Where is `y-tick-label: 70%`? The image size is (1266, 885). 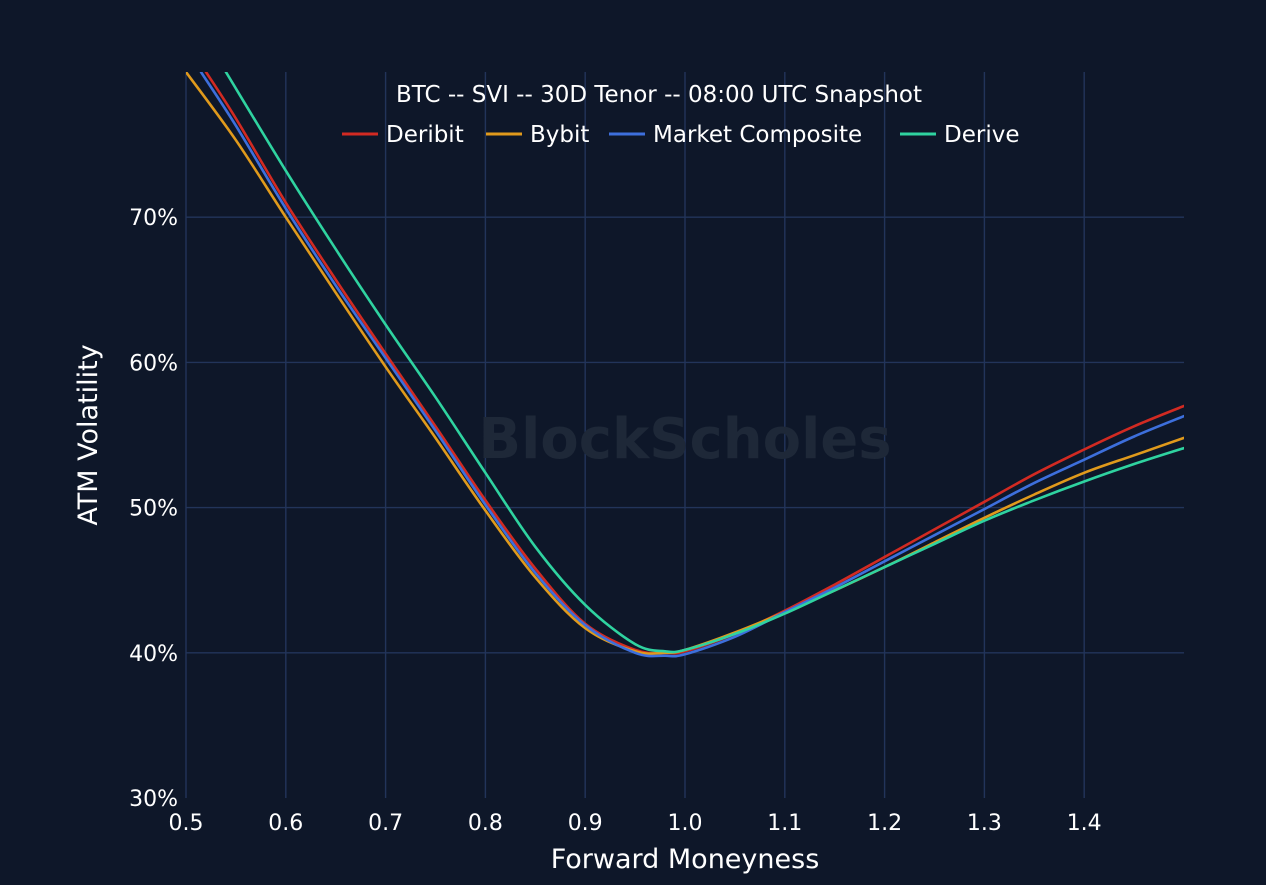 y-tick-label: 70% is located at coordinates (153, 218).